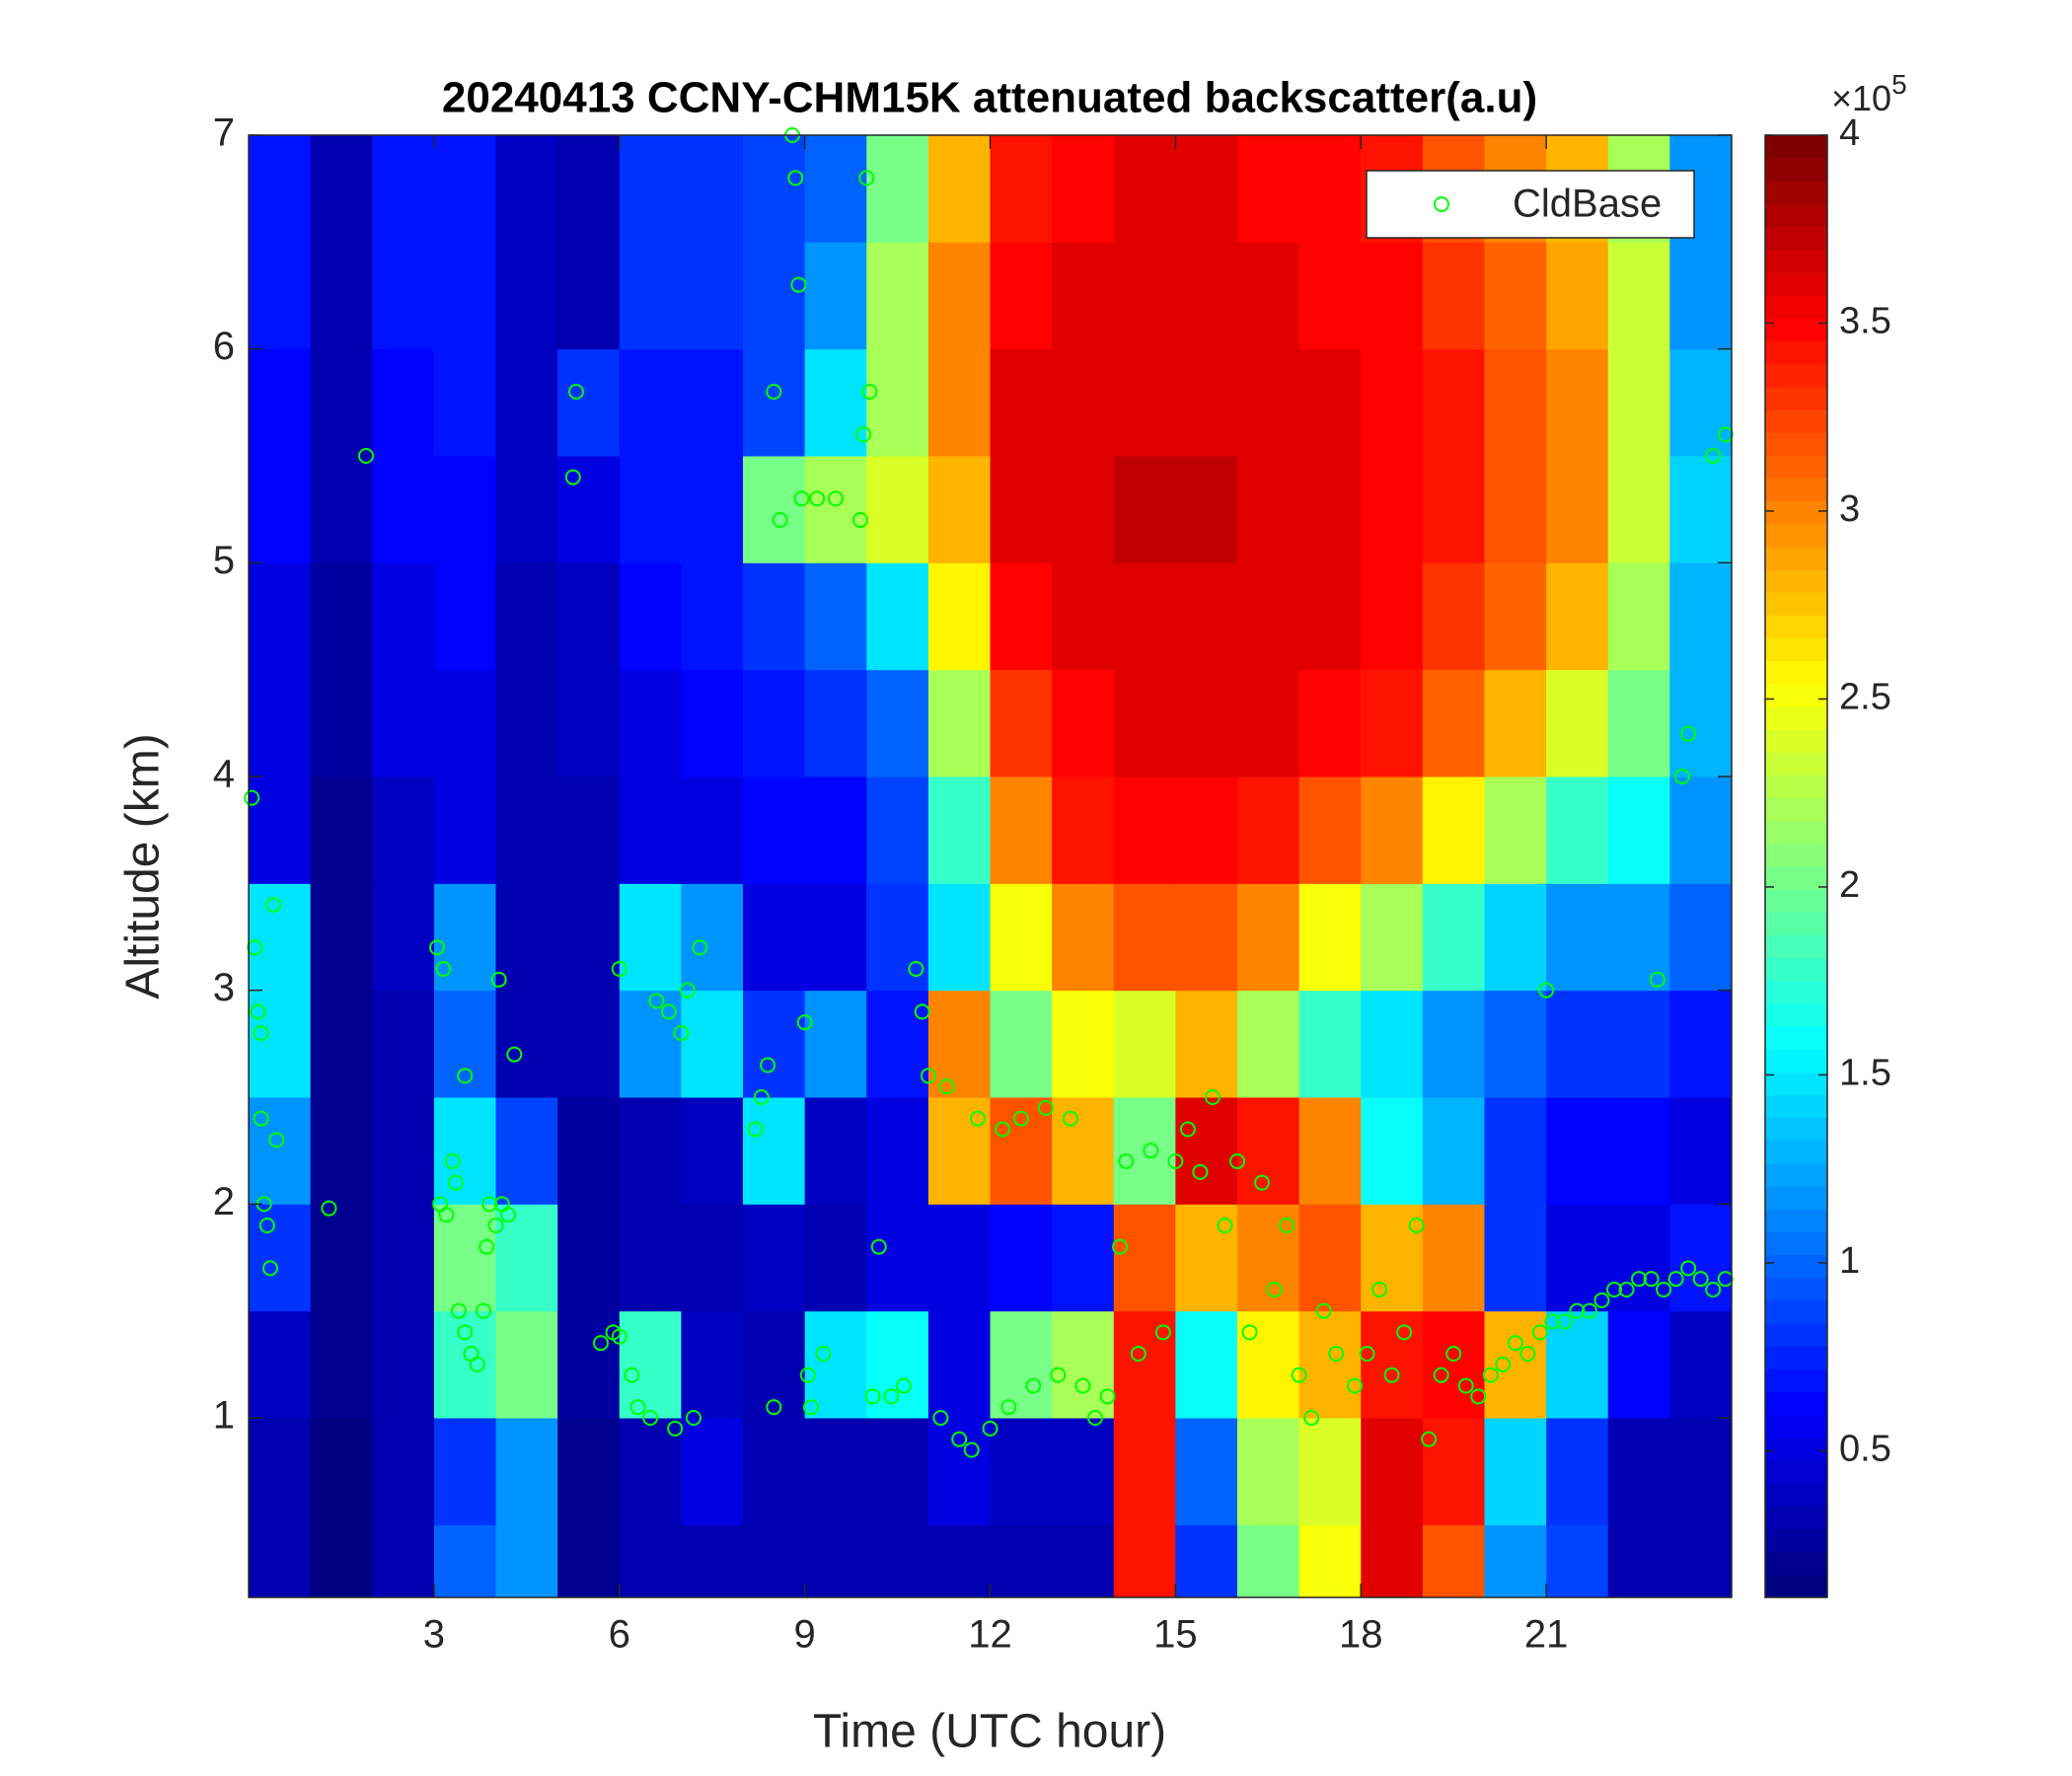 The image size is (2072, 1776). What do you see at coordinates (1441, 204) in the screenshot?
I see `legend-marker` at bounding box center [1441, 204].